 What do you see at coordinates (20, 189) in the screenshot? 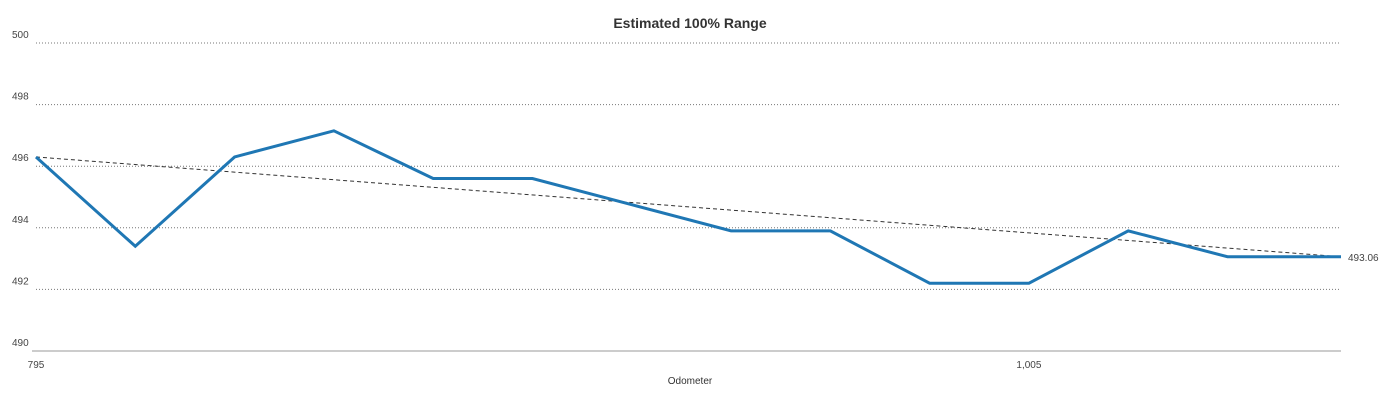
I see `y-axis-ticks: 490 492 494 496 498 500` at bounding box center [20, 189].